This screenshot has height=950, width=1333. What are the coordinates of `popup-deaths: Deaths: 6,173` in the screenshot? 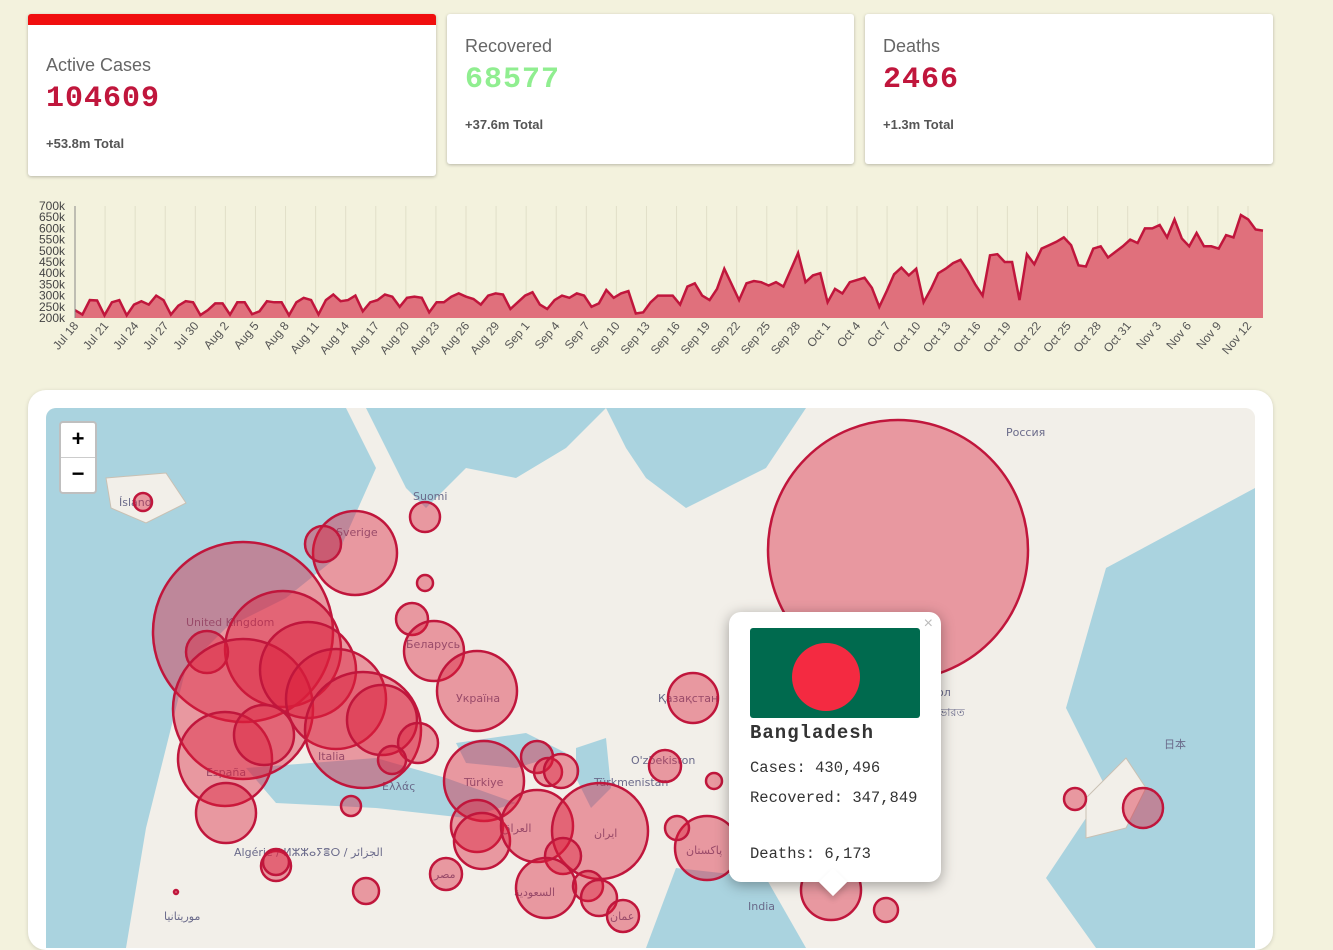 It's located at (810, 854).